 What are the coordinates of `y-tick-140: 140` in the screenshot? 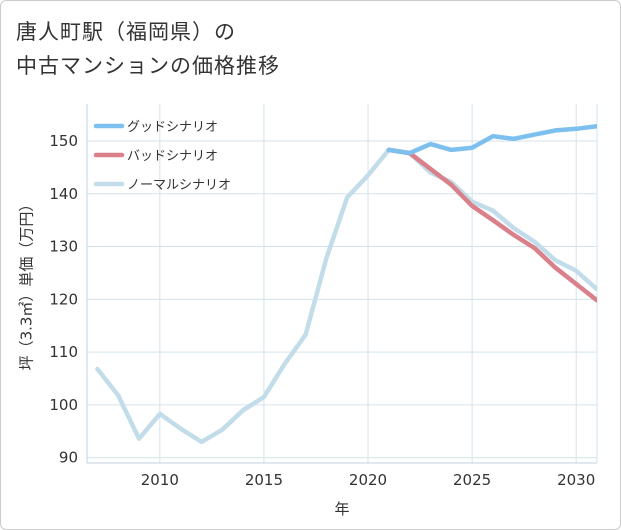 It's located at (63, 194).